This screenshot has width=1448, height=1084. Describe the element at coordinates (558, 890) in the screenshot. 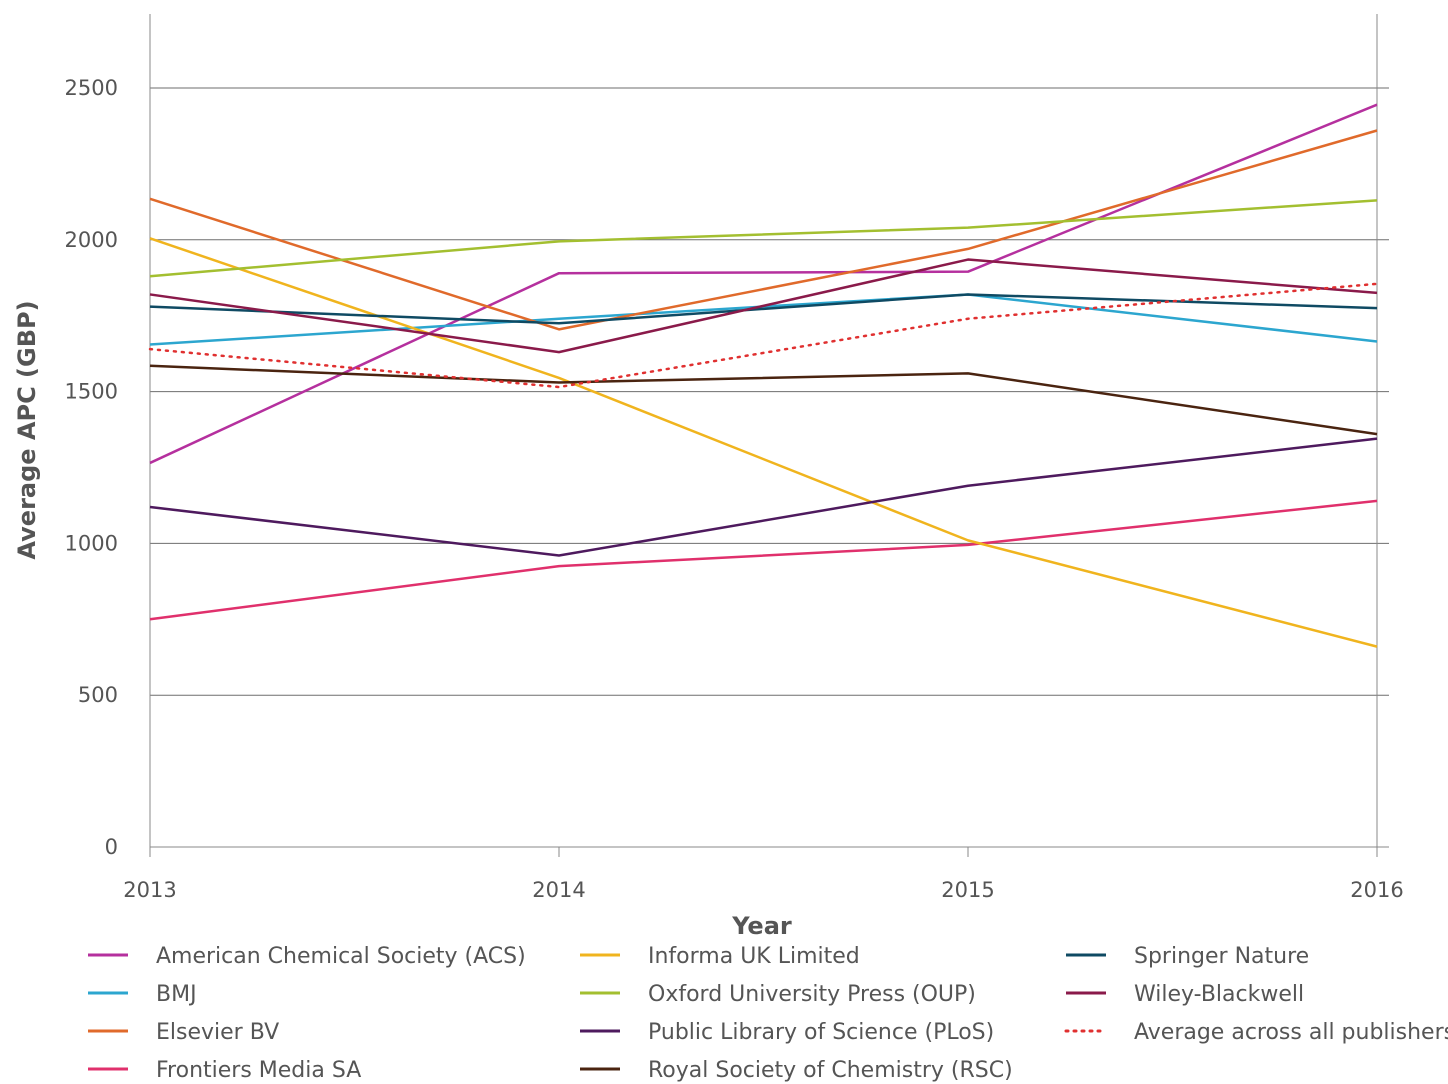

I see `x-tick-label: 2014` at that location.